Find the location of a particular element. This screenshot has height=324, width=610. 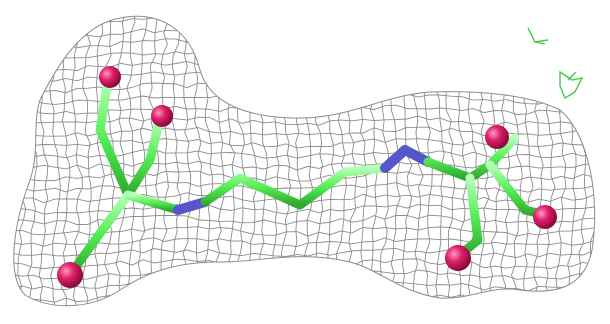

stray-density-fragments is located at coordinates (555, 63).